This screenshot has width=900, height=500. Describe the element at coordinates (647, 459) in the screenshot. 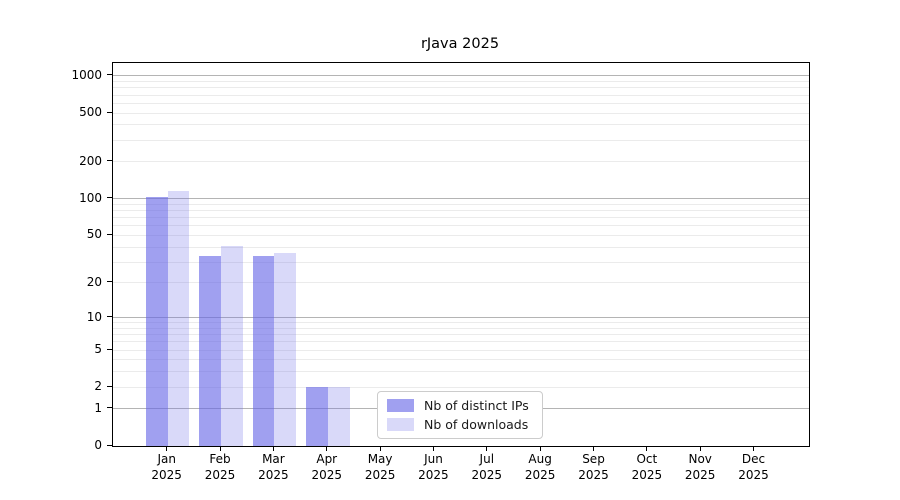

I see `x-tick-label-month: Oct` at that location.